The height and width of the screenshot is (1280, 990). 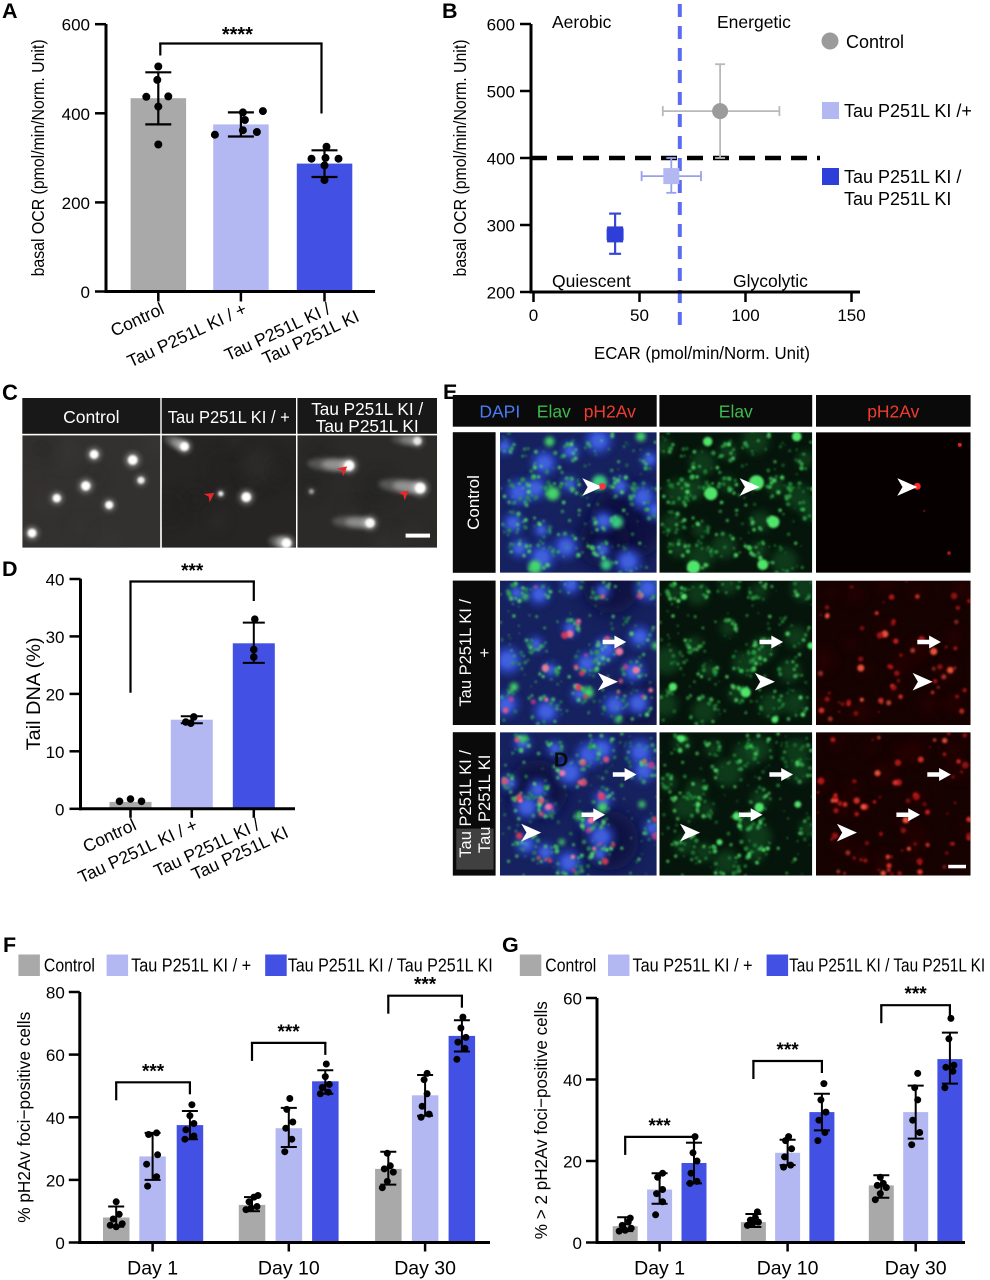 What do you see at coordinates (702, 353) in the screenshot?
I see `svg-text: ECAR (pmol/min/Norm. Unit)` at bounding box center [702, 353].